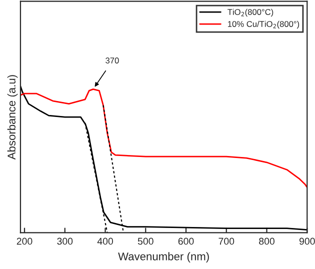  I want to click on x-tick-label: 200, so click(24, 241).